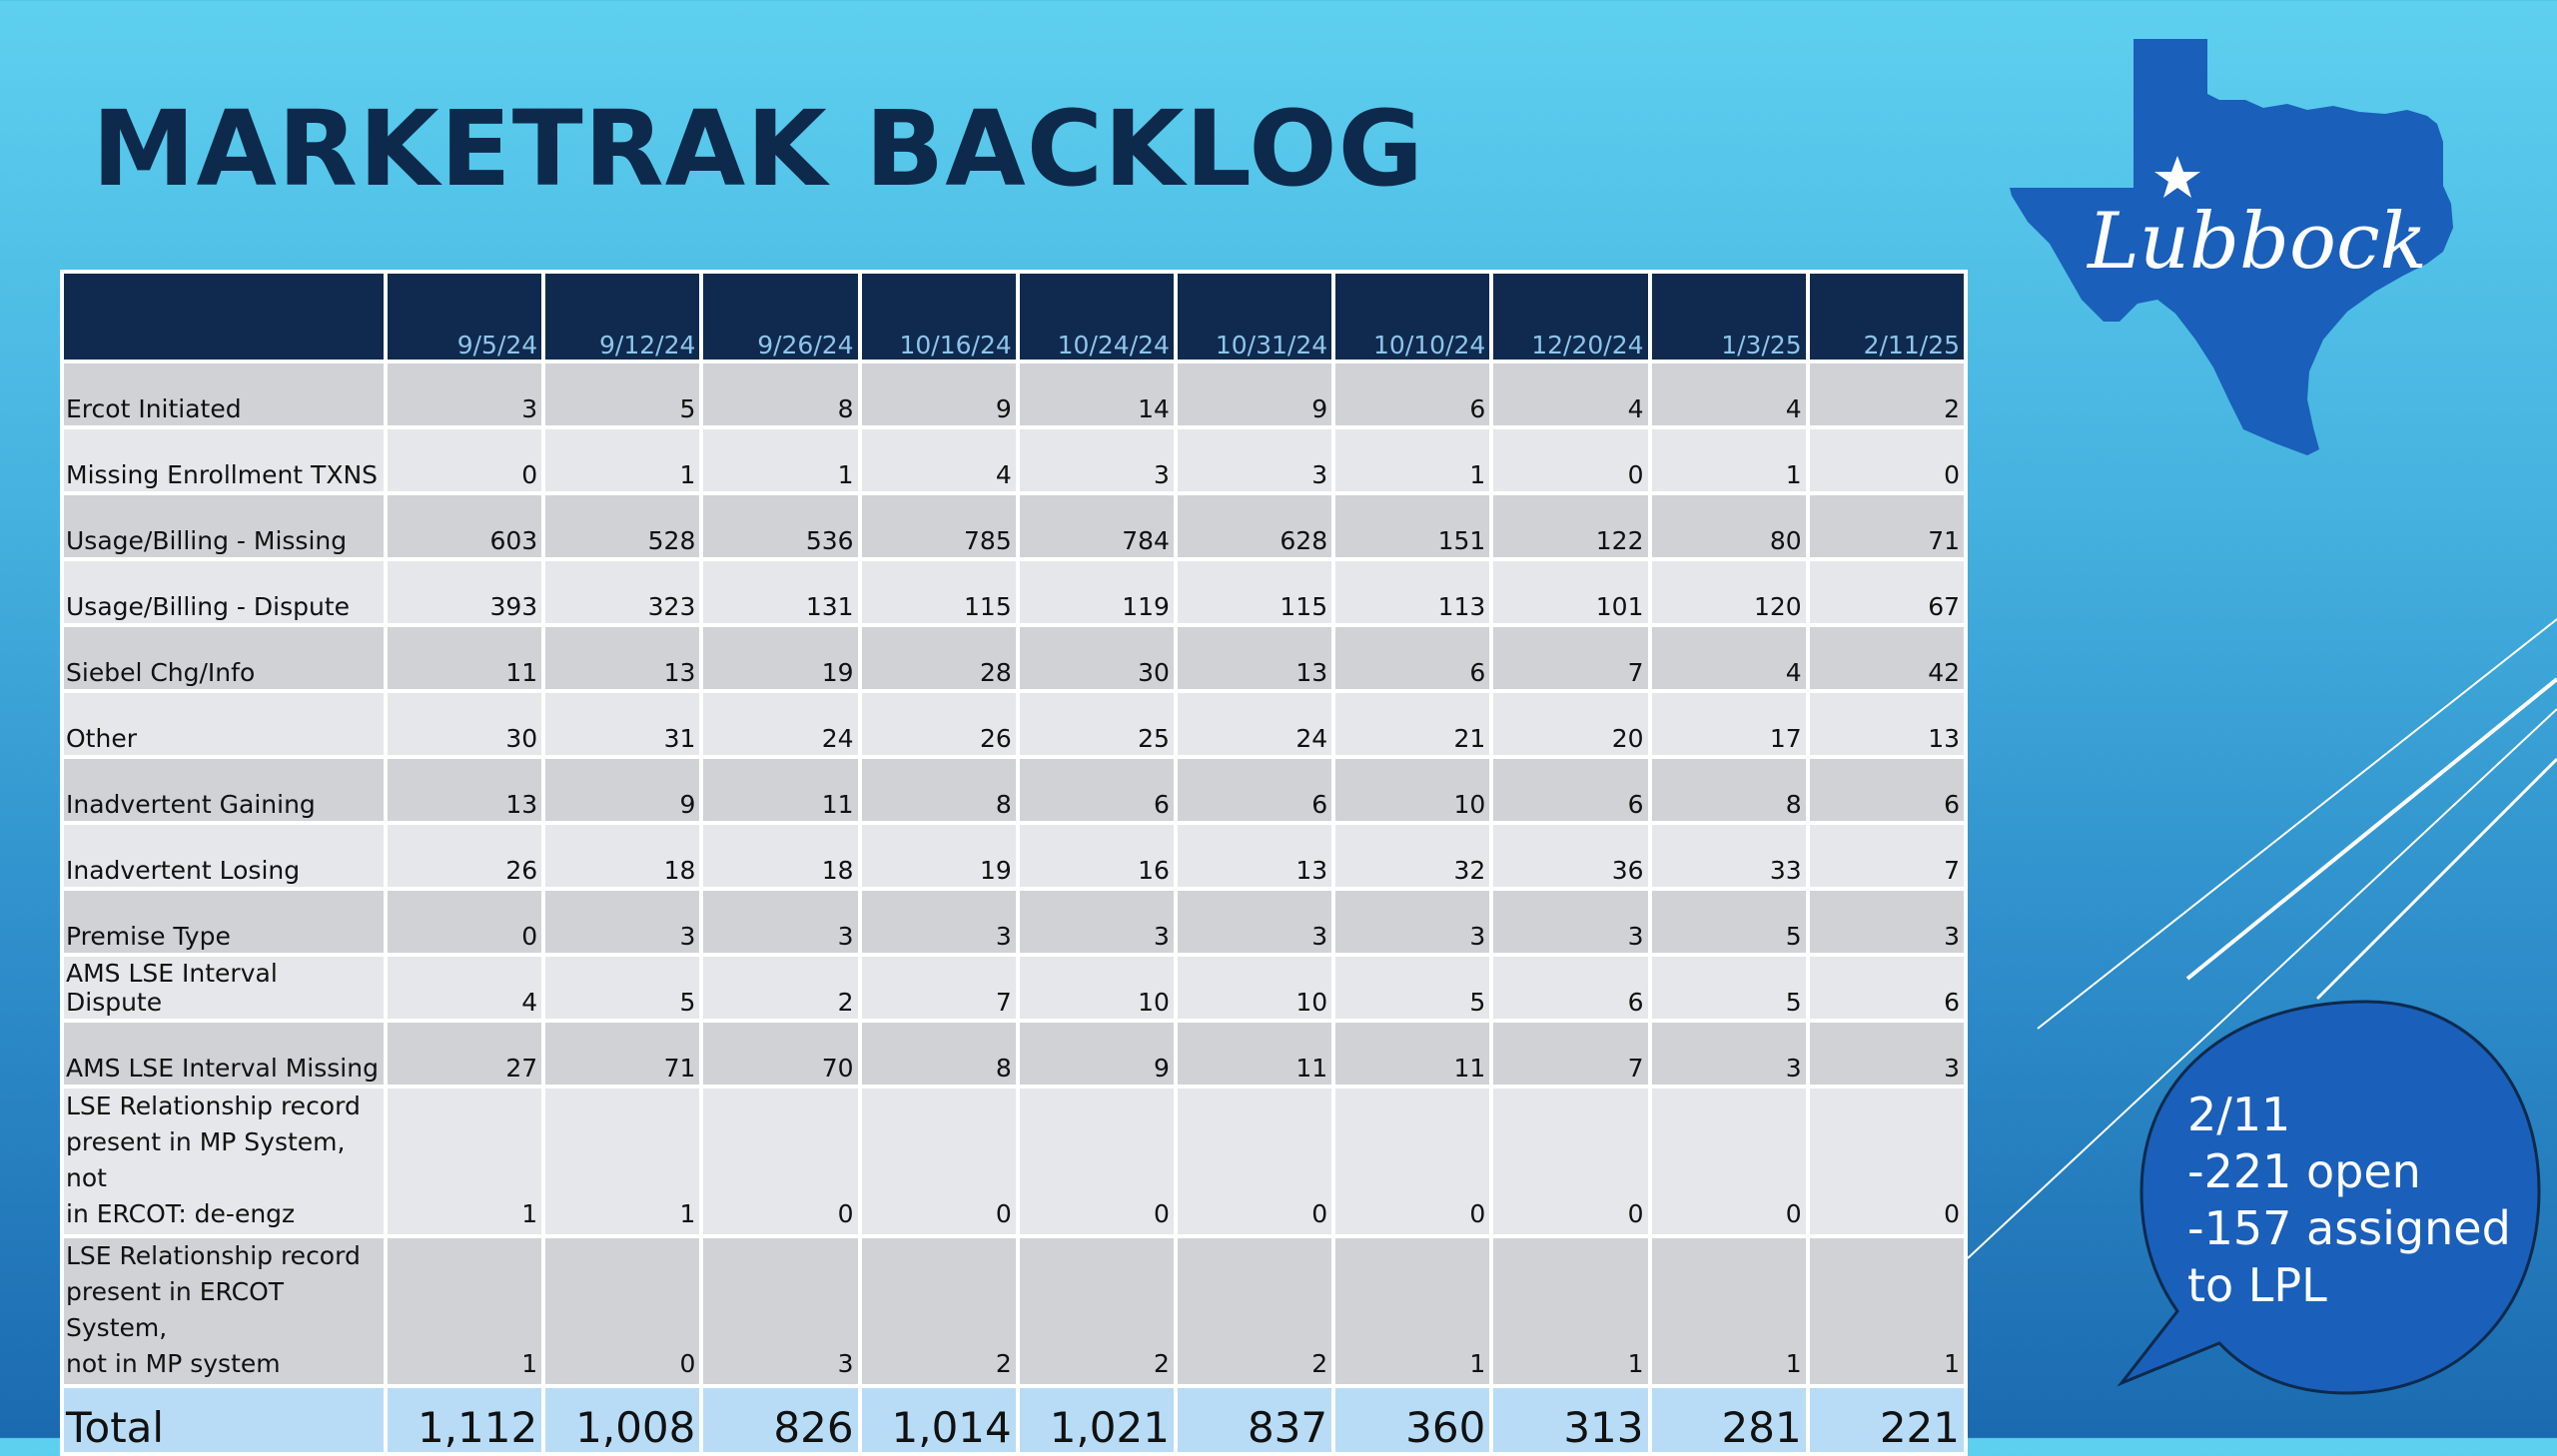 The height and width of the screenshot is (1456, 2557). Describe the element at coordinates (622, 592) in the screenshot. I see `table-cell: 323` at that location.